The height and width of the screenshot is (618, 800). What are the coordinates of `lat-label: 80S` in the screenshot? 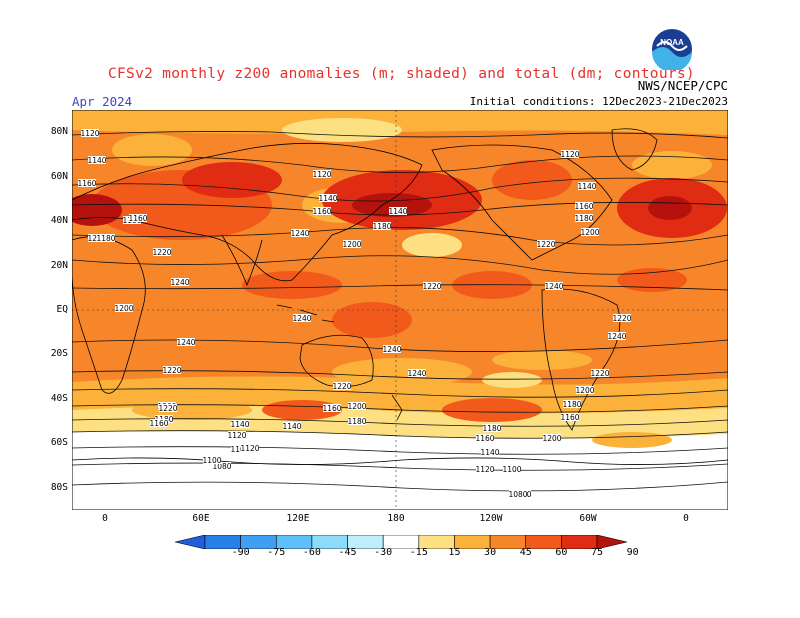 It's located at (59, 487).